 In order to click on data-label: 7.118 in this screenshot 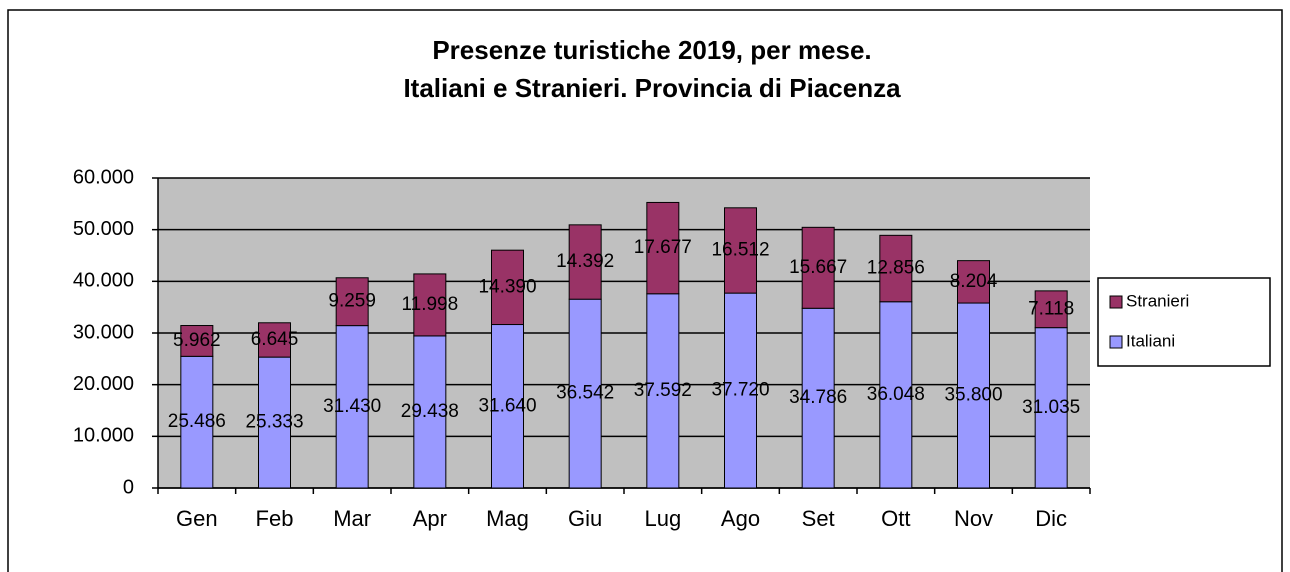, I will do `click(1051, 308)`.